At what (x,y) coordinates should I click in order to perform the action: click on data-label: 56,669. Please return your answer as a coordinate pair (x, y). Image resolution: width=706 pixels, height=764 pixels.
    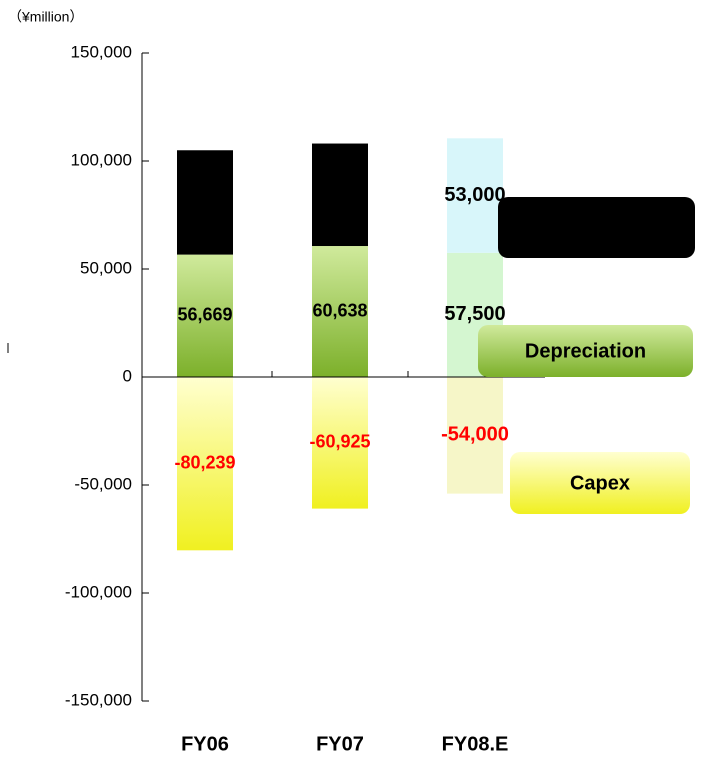
    Looking at the image, I should click on (204, 315).